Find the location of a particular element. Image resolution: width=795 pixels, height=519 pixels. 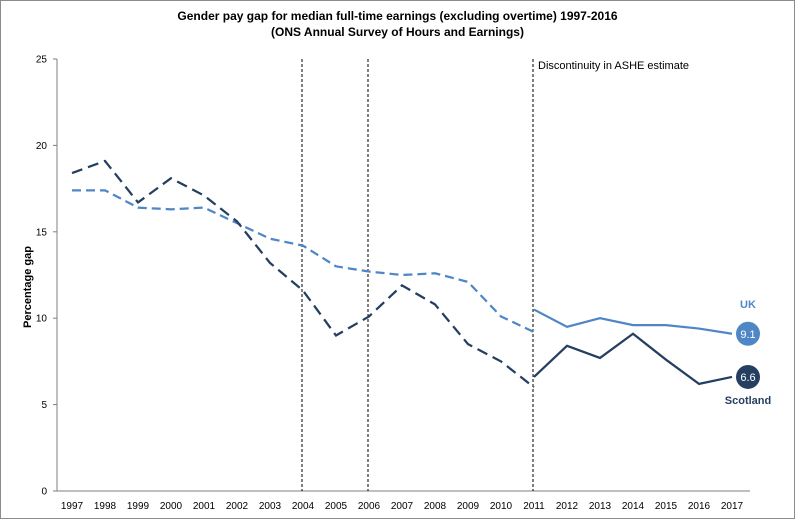

x-tick-label: 2017 is located at coordinates (732, 506).